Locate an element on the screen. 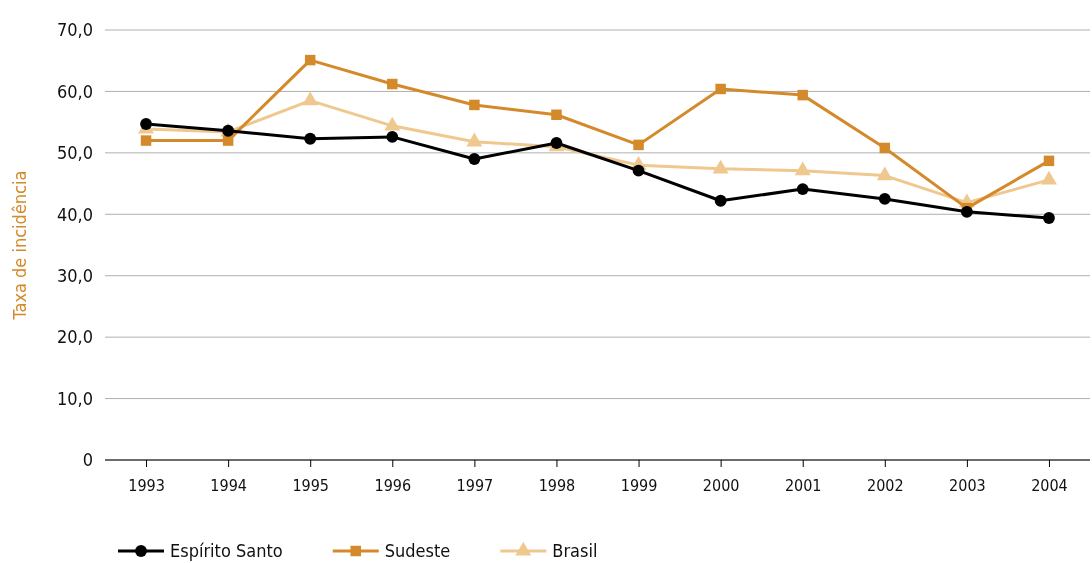 This screenshot has height=563, width=1092. y-tick-label: 60,0 is located at coordinates (74, 91).